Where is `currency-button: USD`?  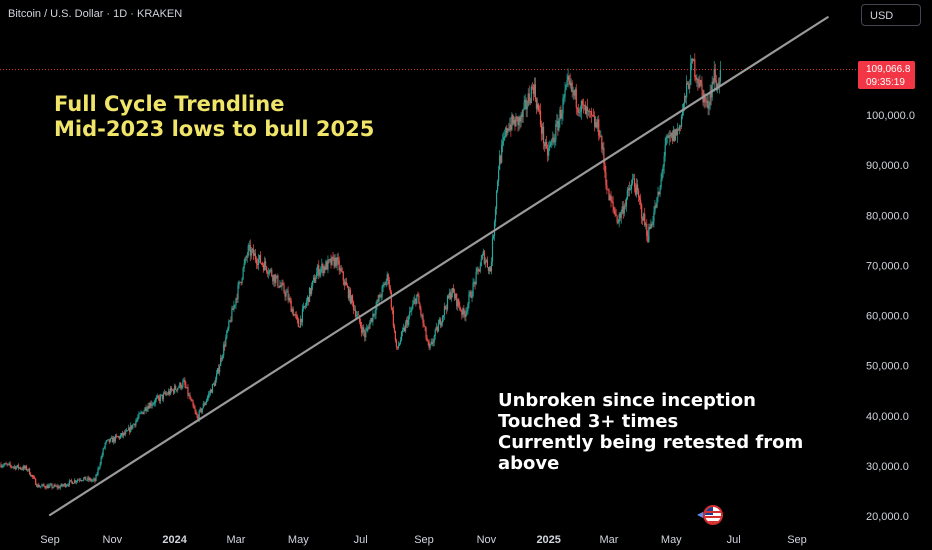
currency-button: USD is located at coordinates (891, 15).